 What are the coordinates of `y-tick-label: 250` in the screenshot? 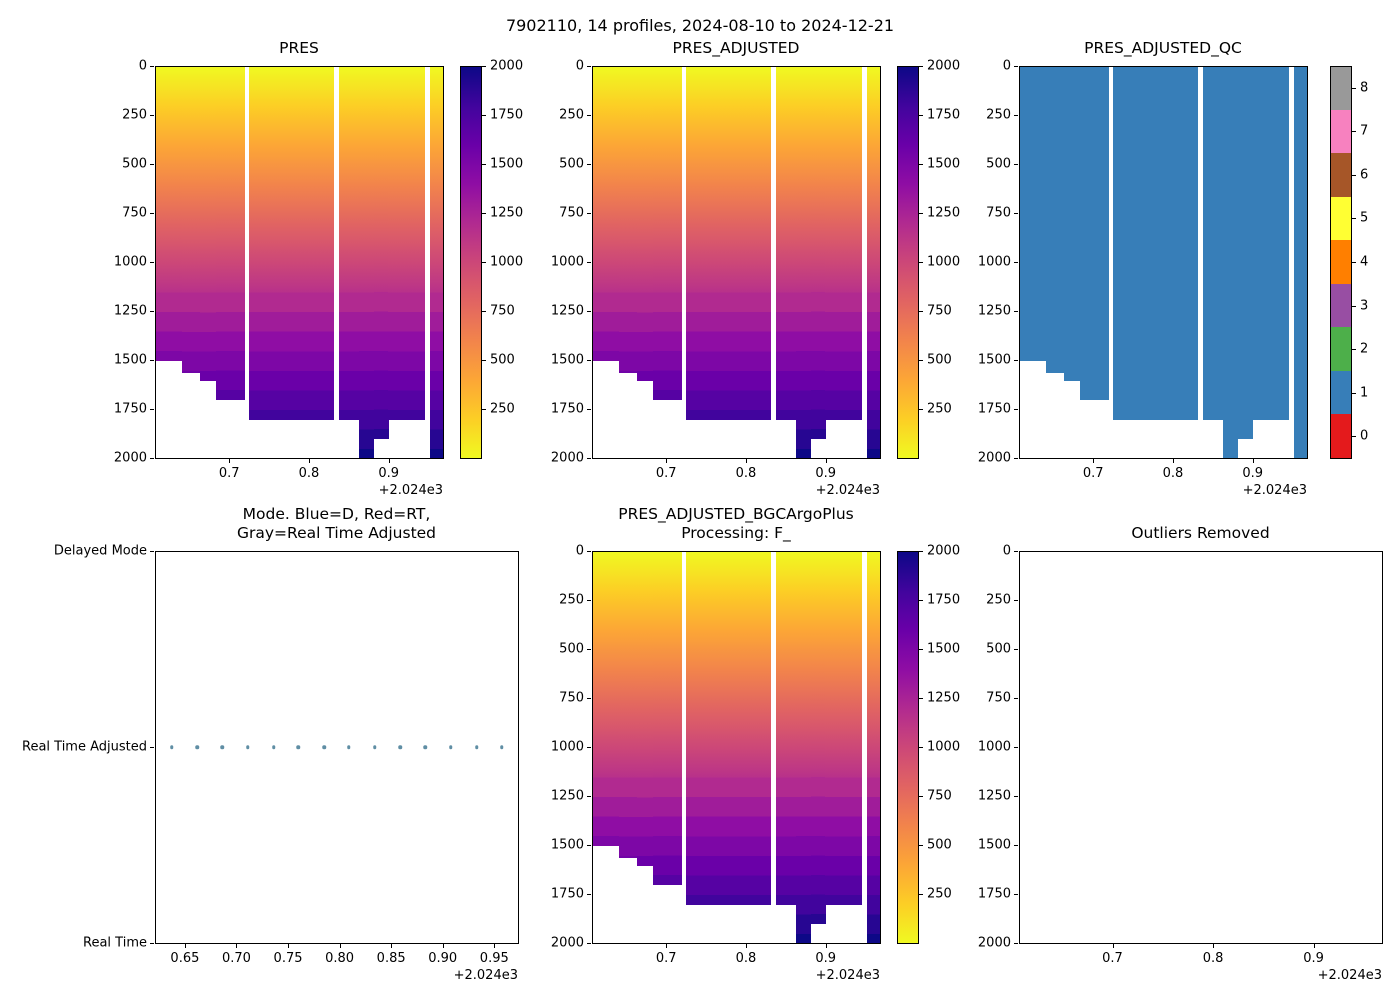 It's located at (571, 115).